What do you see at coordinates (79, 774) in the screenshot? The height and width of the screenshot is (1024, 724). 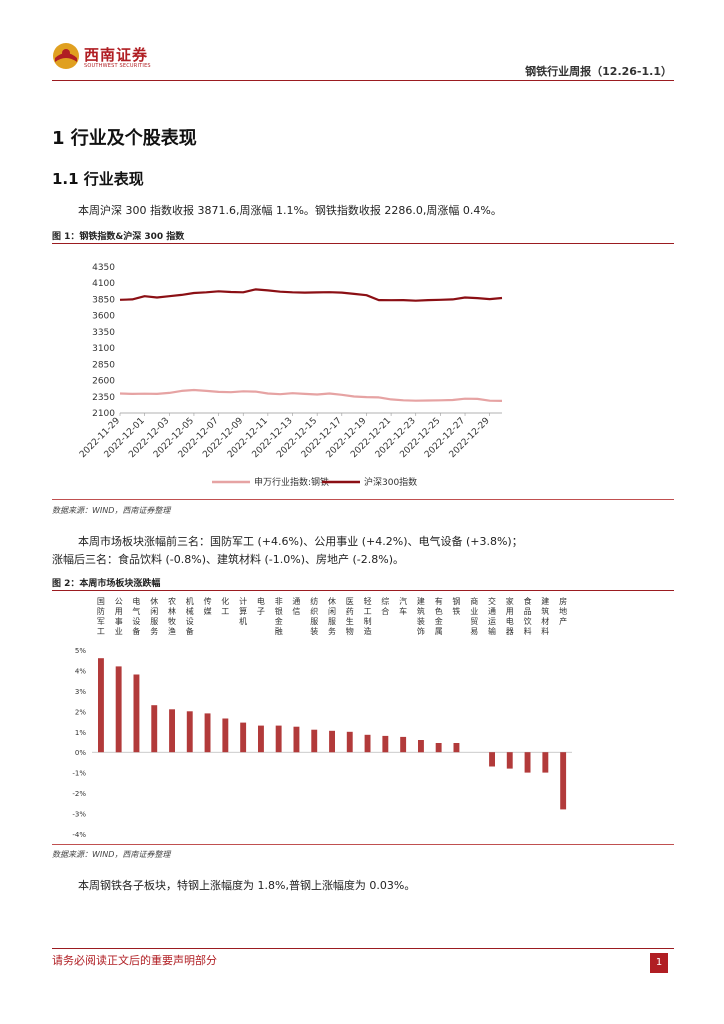 I see `y-tick-label: -1%` at bounding box center [79, 774].